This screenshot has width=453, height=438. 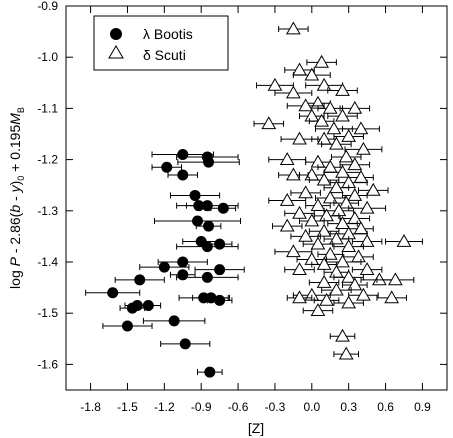 What do you see at coordinates (164, 55) in the screenshot?
I see `legend-label-delta-scuti: δ Scuti` at bounding box center [164, 55].